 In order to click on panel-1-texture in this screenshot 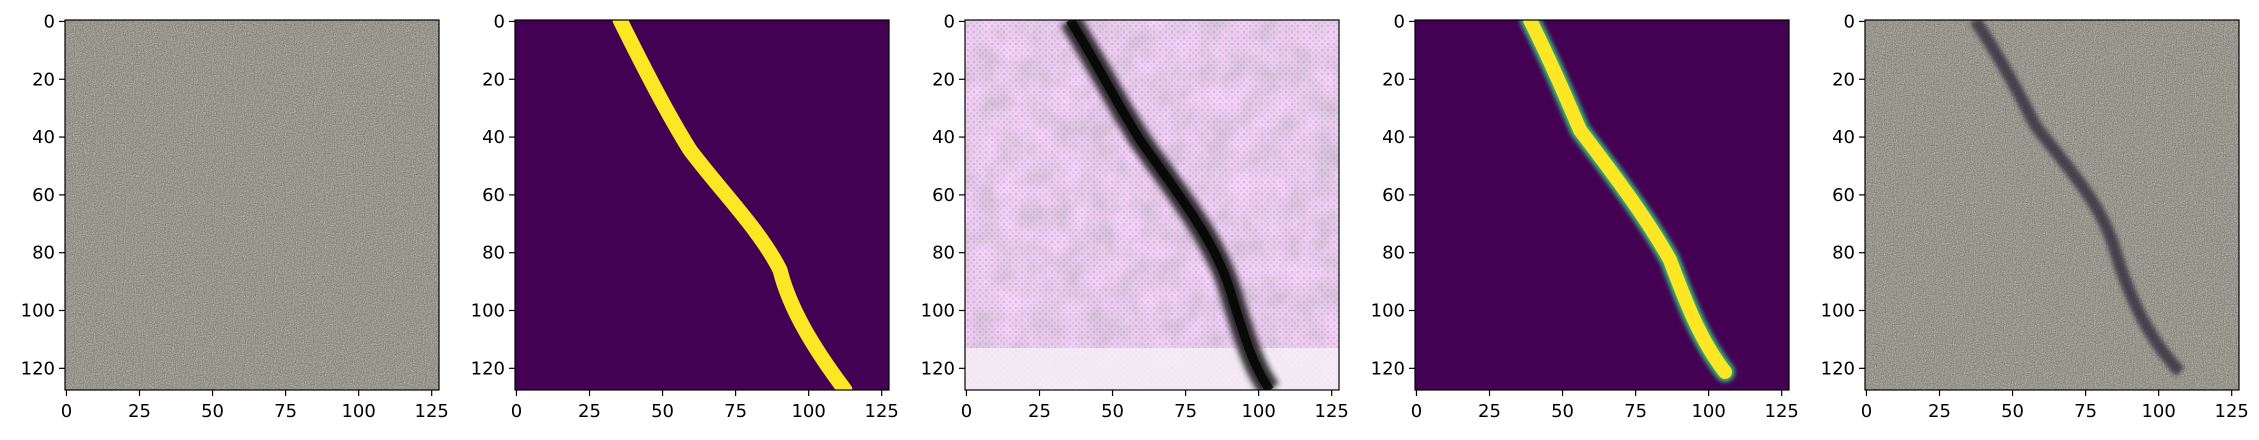, I will do `click(252, 205)`.